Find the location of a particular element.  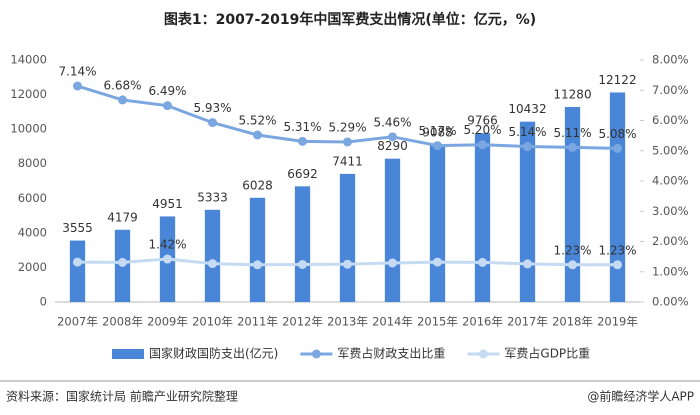

y-tick-label: 0 is located at coordinates (43, 302).